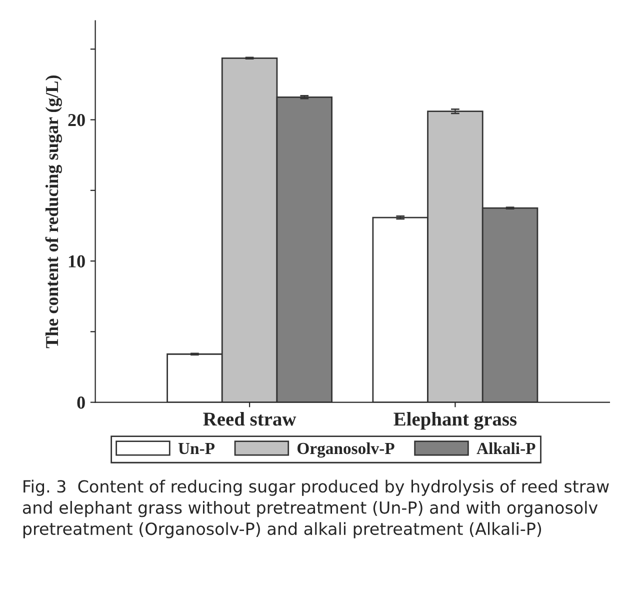 The width and height of the screenshot is (627, 596). Describe the element at coordinates (81, 402) in the screenshot. I see `y-tick-label: 0` at that location.